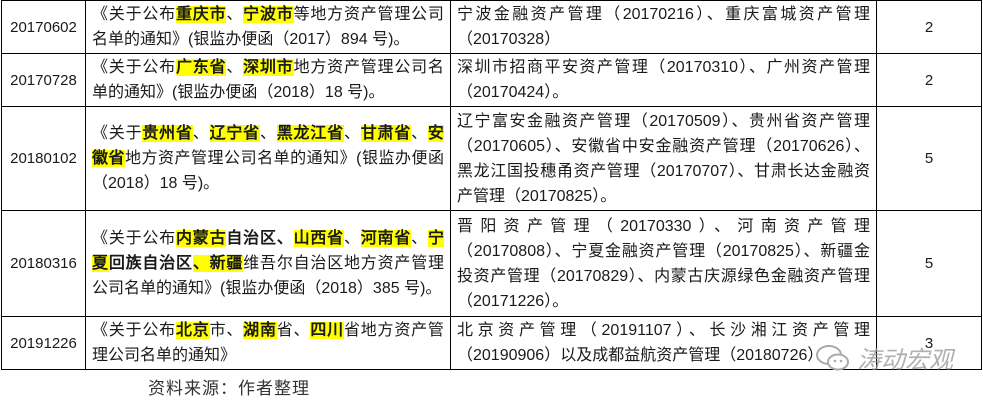 The height and width of the screenshot is (403, 983). Describe the element at coordinates (167, 133) in the screenshot. I see `highlighted-region: 贵州省` at that location.